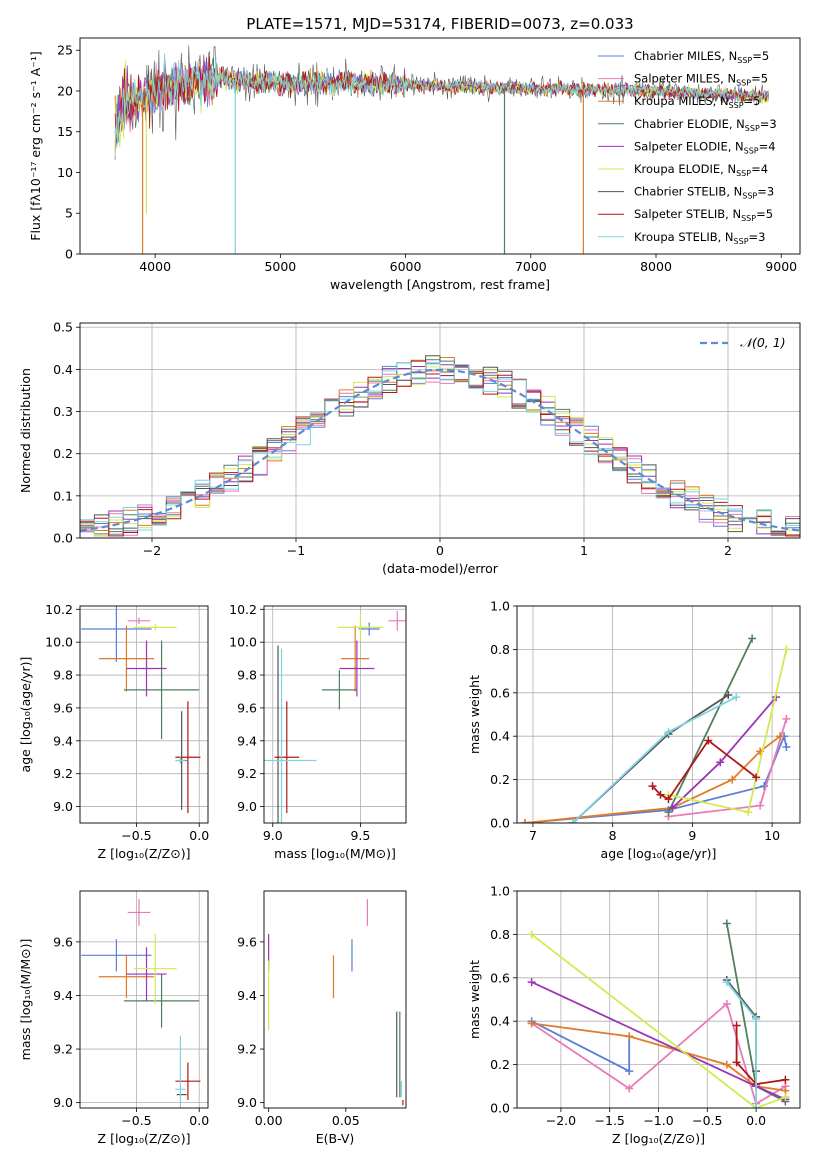  I want to click on cumulative-age-xtick-label: 10, so click(772, 835).